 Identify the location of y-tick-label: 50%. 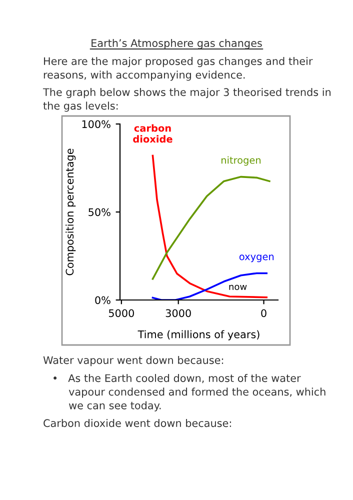
(99, 212).